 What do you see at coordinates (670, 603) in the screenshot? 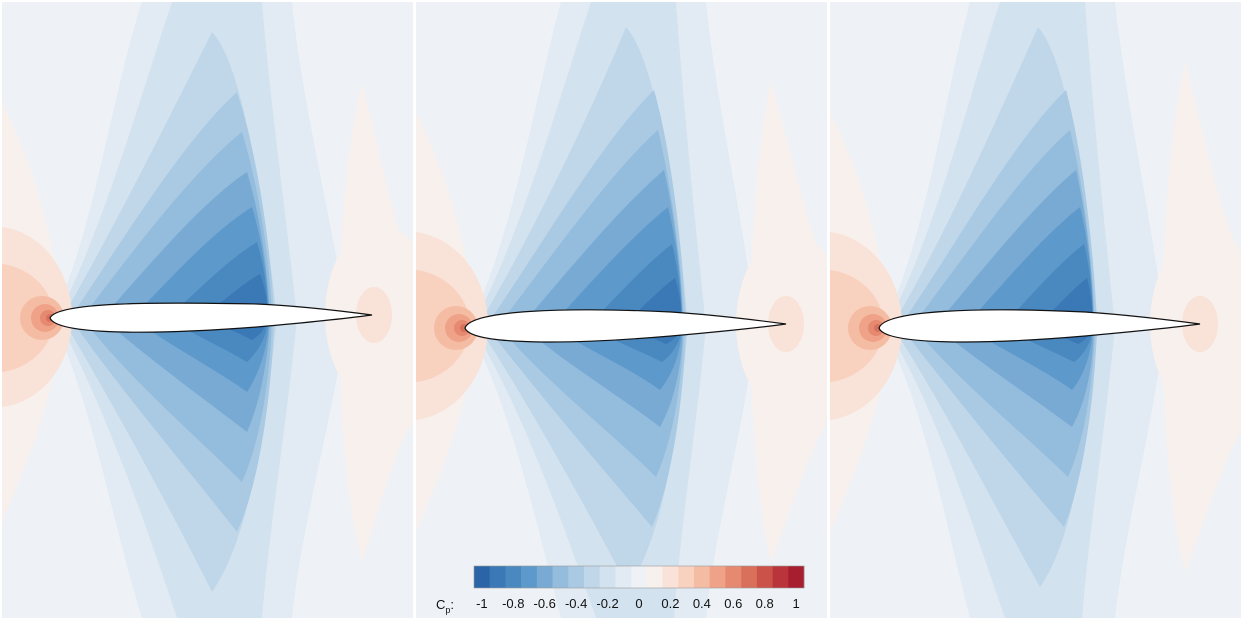
I see `colorbar-tick-label: 0.2` at bounding box center [670, 603].